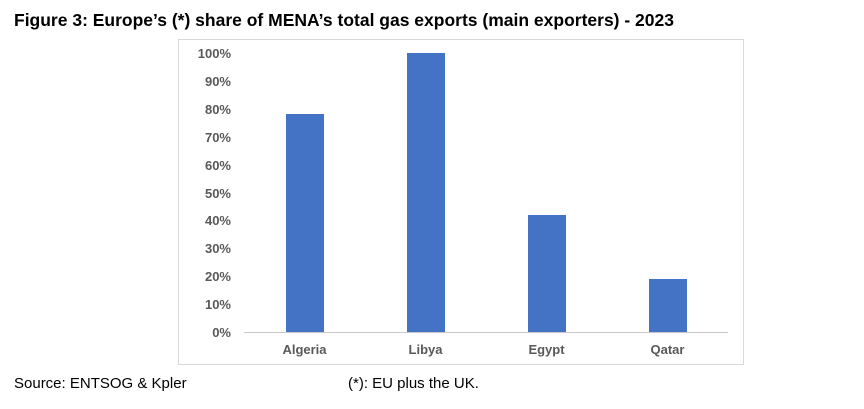 The image size is (864, 409). What do you see at coordinates (304, 223) in the screenshot?
I see `bar-algeria` at bounding box center [304, 223].